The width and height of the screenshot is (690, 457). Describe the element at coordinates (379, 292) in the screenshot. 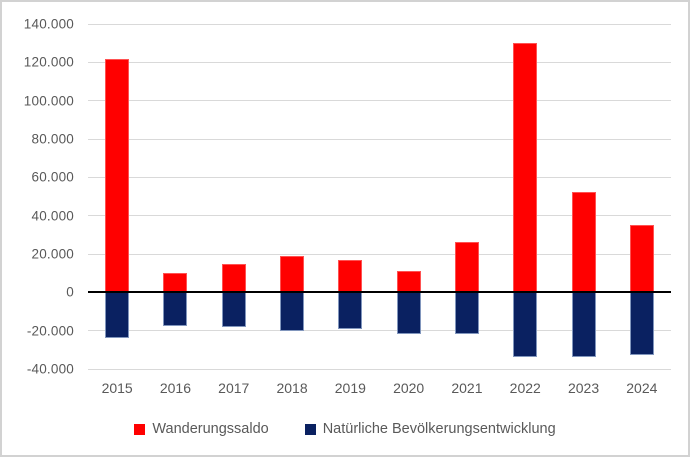

I see `zero-axis-line` at that location.